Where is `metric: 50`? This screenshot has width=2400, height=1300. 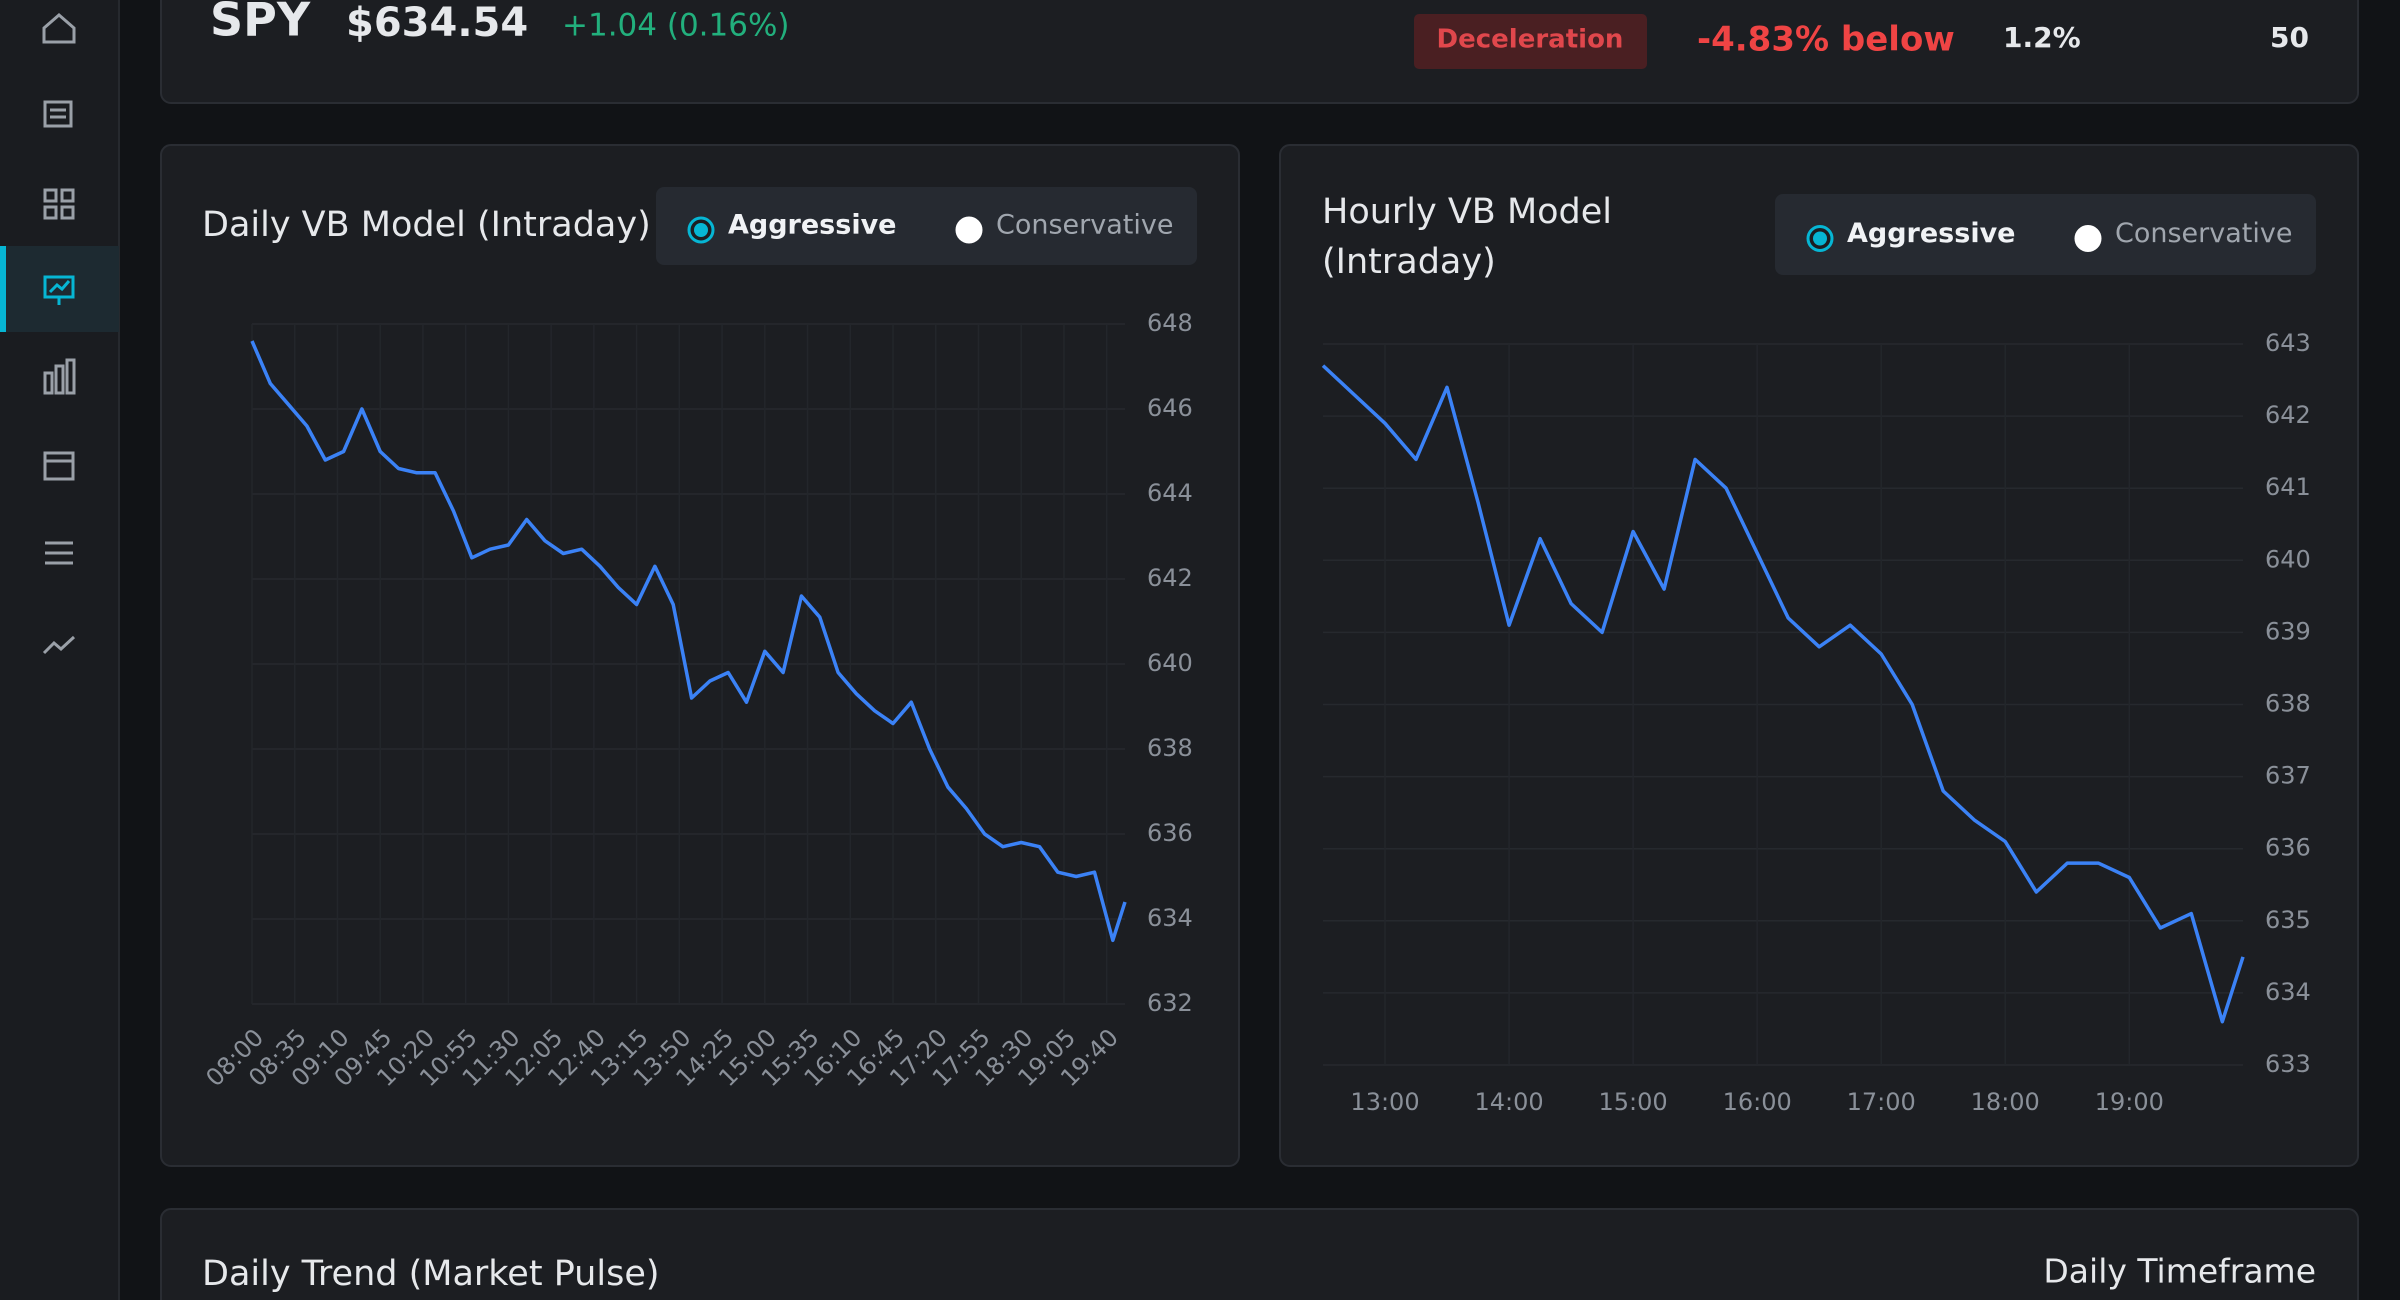
metric: 50 is located at coordinates (2289, 37).